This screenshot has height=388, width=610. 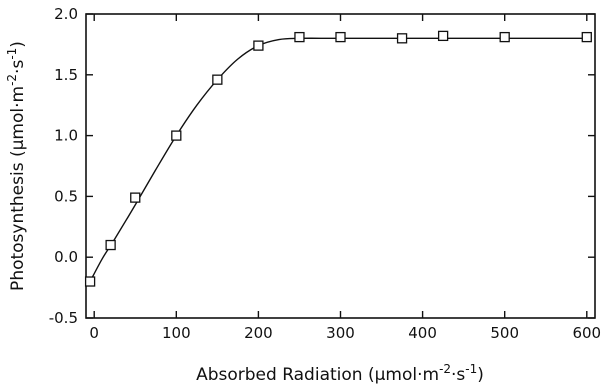 What do you see at coordinates (422, 333) in the screenshot?
I see `x-tick-label: 400` at bounding box center [422, 333].